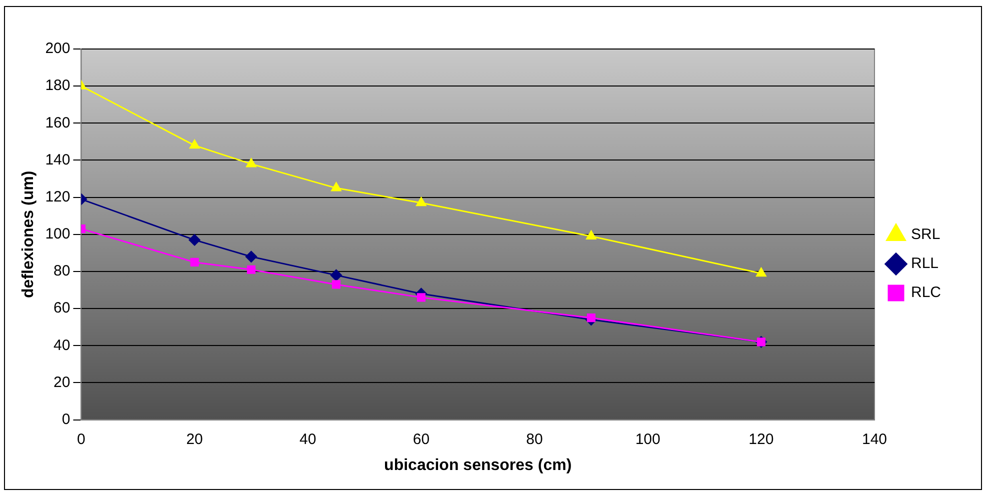 The width and height of the screenshot is (987, 496). I want to click on legend-label: RLC, so click(926, 293).